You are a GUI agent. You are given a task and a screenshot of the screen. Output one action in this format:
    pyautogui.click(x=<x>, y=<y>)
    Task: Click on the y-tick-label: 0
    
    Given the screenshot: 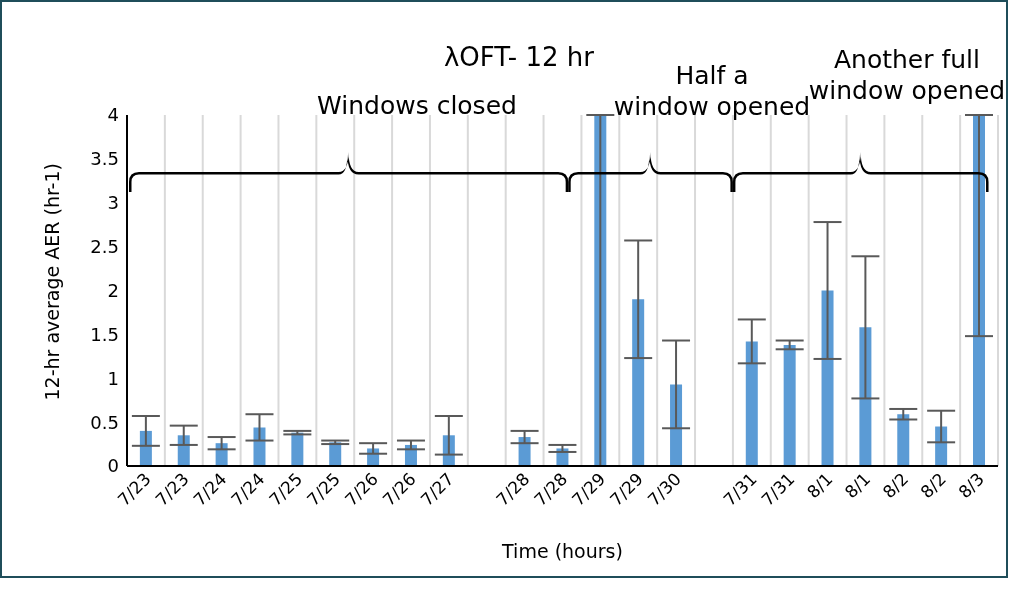 What is the action you would take?
    pyautogui.click(x=113, y=466)
    